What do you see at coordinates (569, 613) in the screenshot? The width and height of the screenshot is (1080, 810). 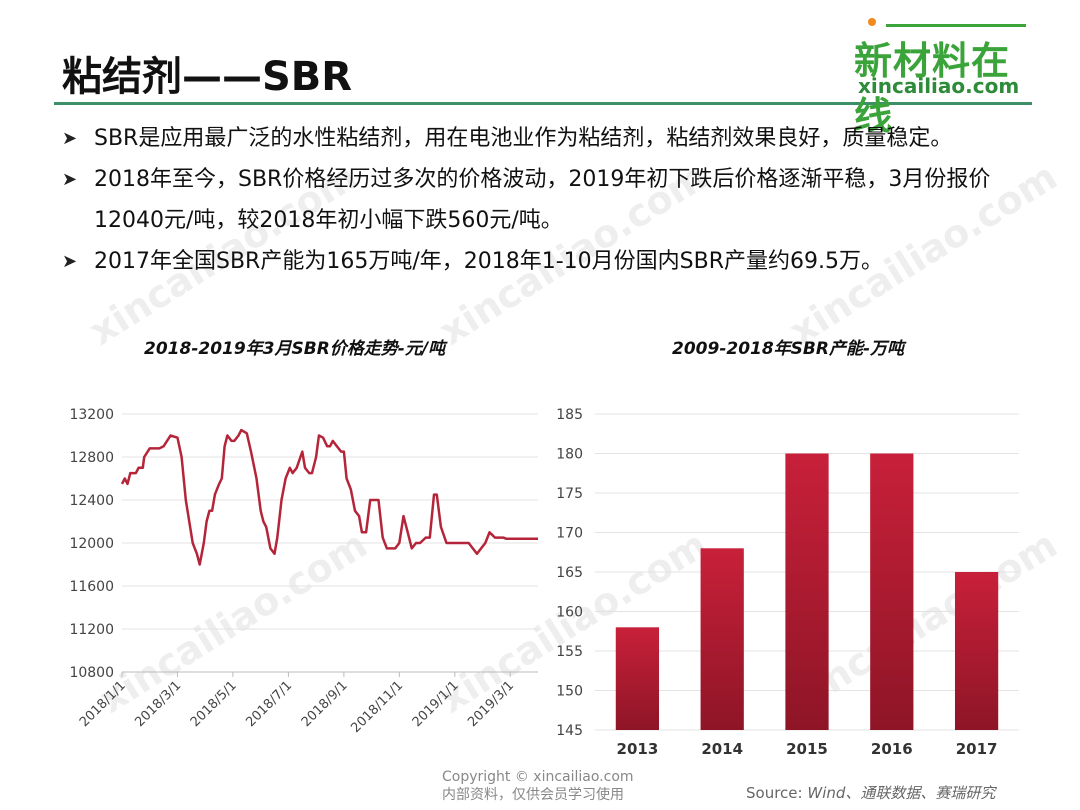 I see `y-tick-label: 160` at bounding box center [569, 613].